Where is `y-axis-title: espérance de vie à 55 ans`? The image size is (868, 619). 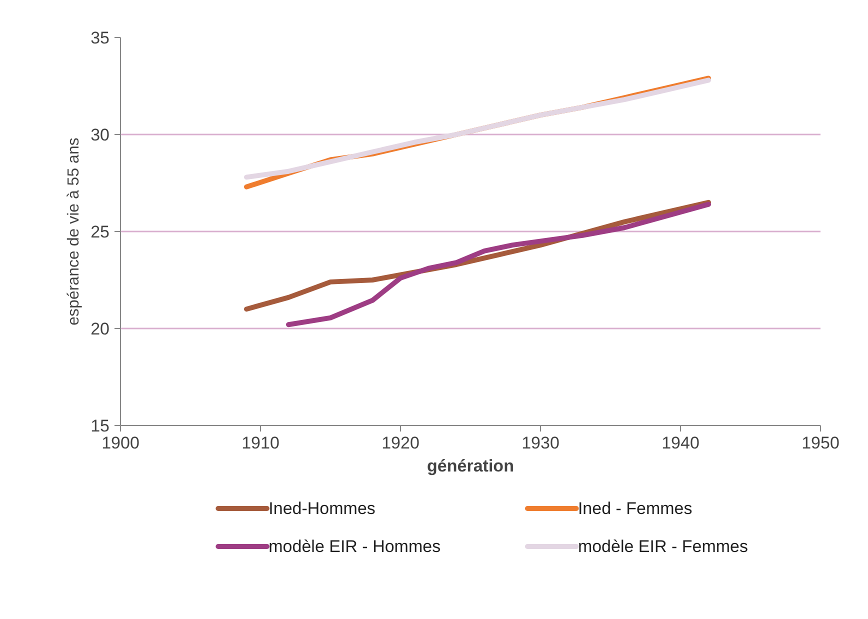 y-axis-title: espérance de vie à 55 ans is located at coordinates (74, 232).